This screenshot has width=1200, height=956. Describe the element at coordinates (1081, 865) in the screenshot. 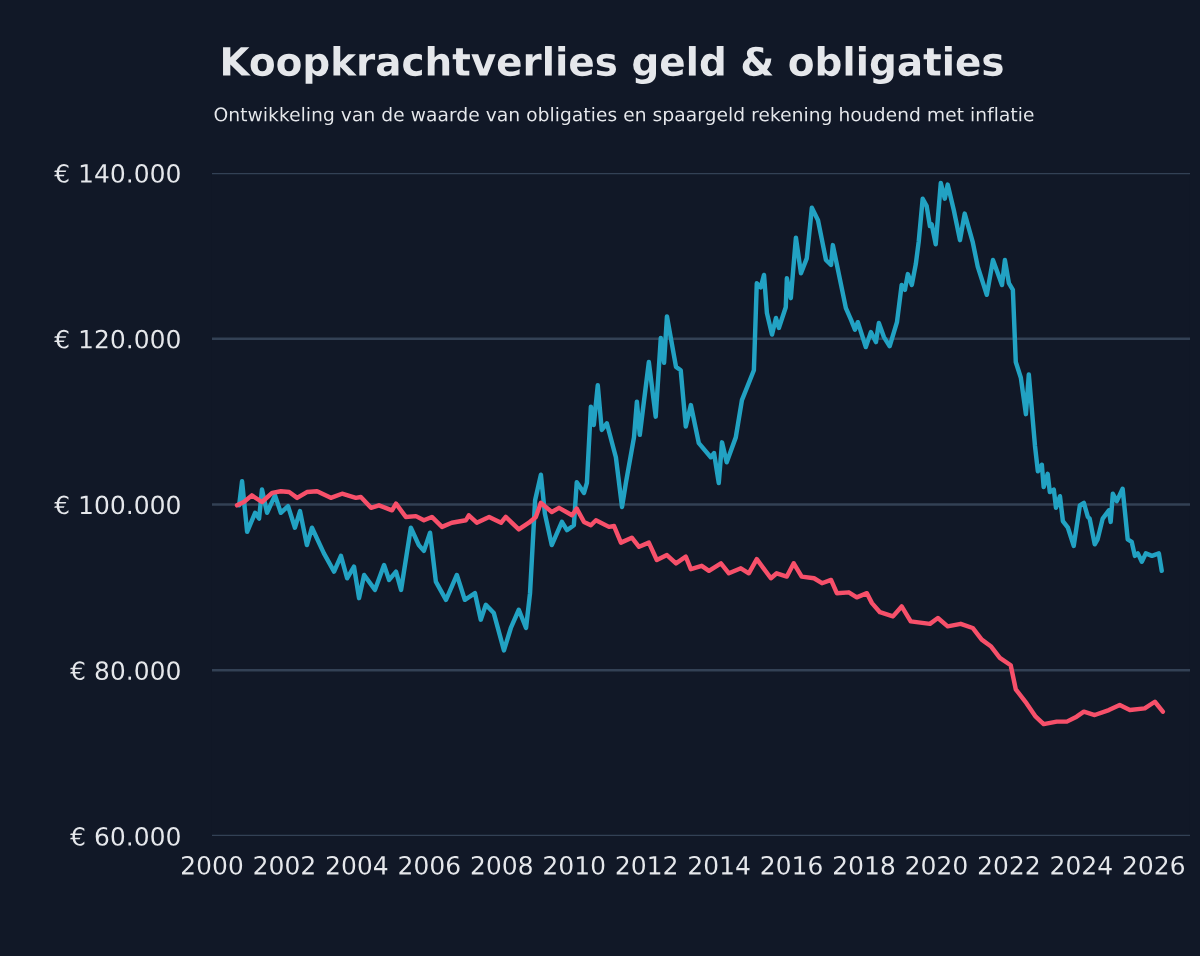

I see `x-tick-label: 2024` at that location.